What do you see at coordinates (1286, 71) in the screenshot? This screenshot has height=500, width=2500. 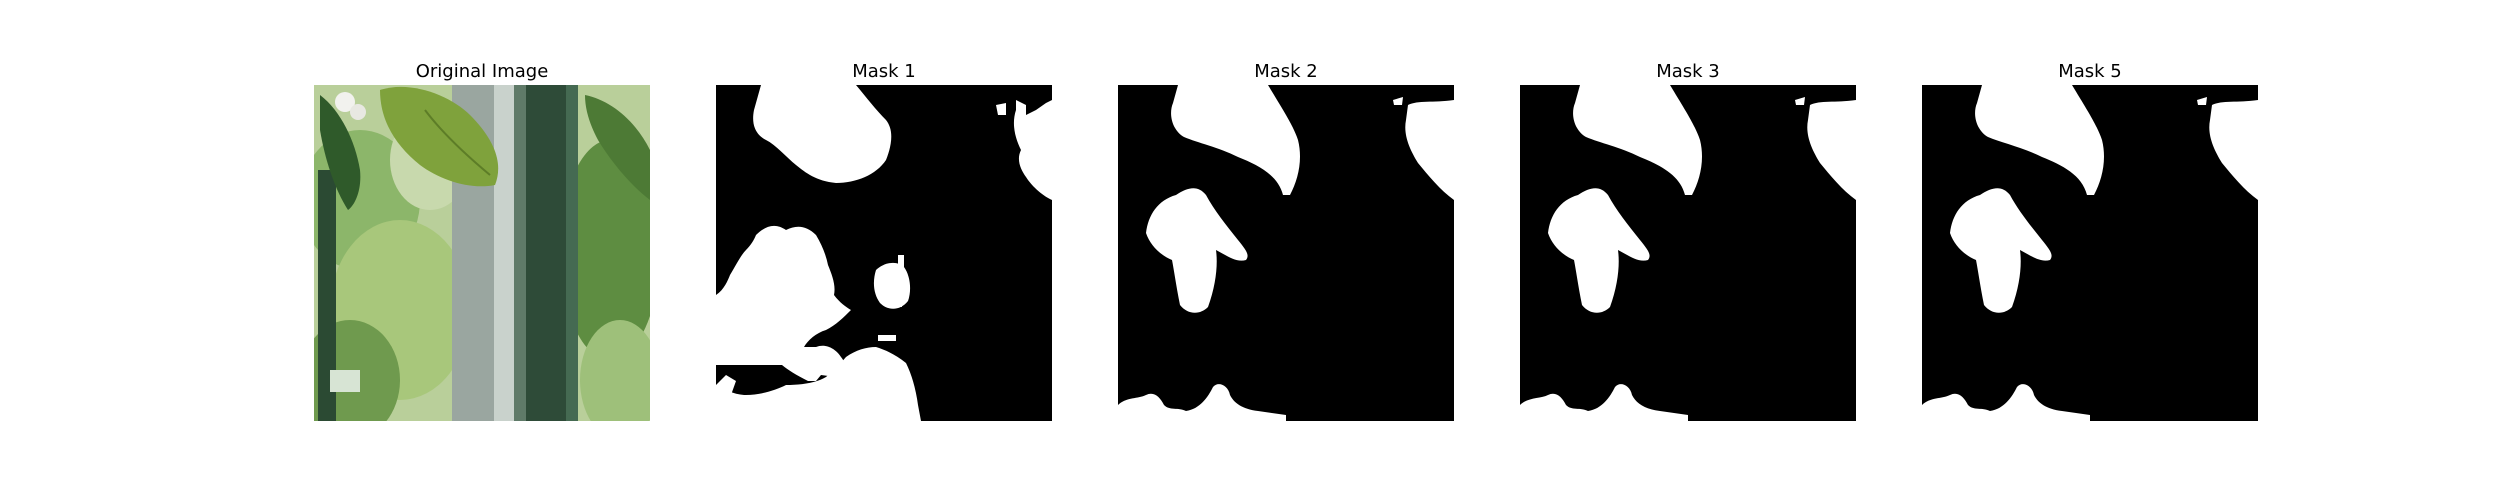 I see `panel-title-mask-2: Mask 2` at bounding box center [1286, 71].